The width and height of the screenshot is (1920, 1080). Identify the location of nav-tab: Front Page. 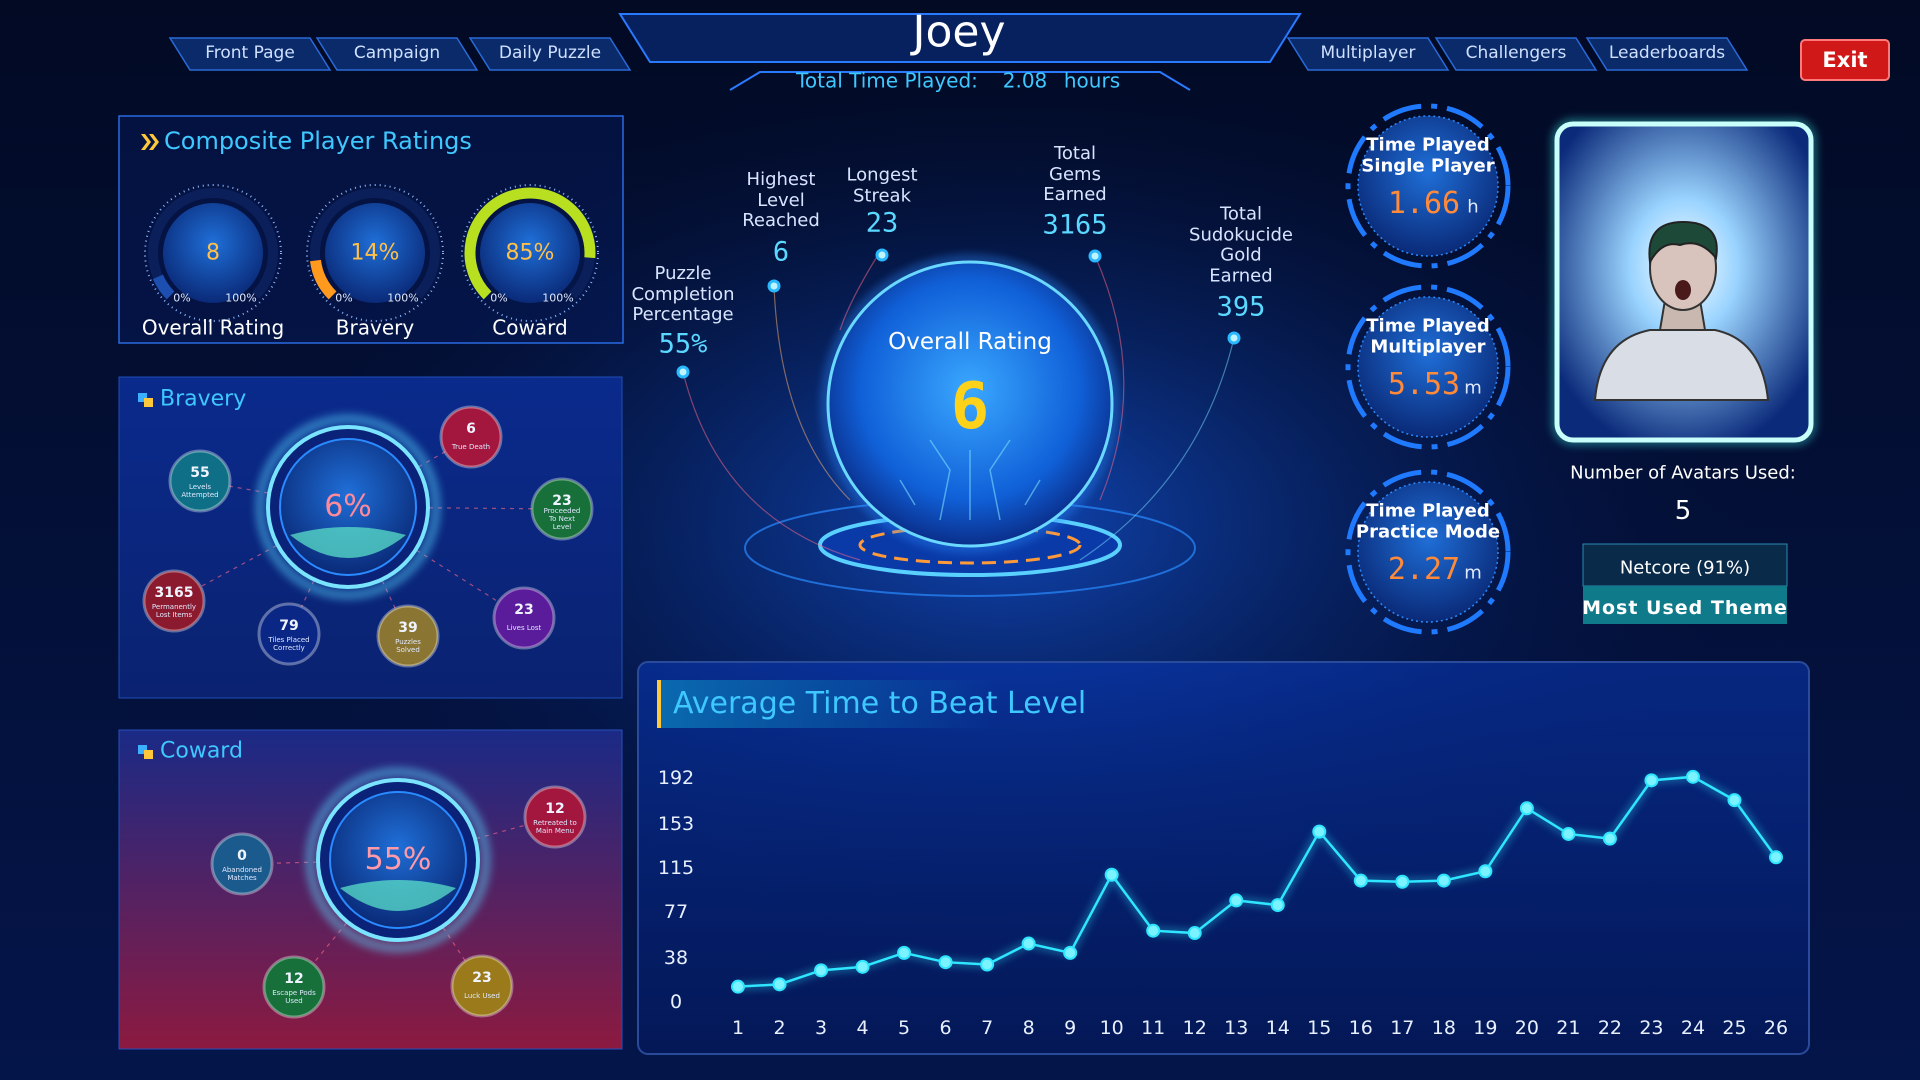
(250, 53).